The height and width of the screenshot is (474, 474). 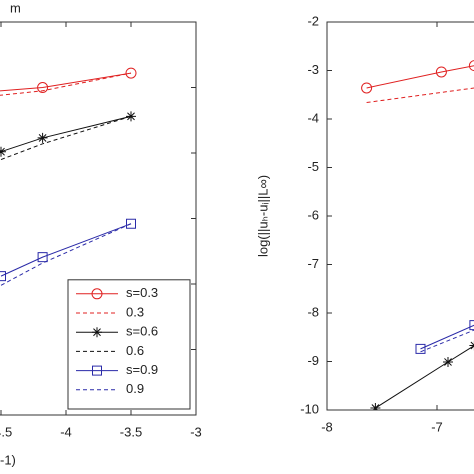 I want to click on x-tick-label: -8, so click(x=327, y=426).